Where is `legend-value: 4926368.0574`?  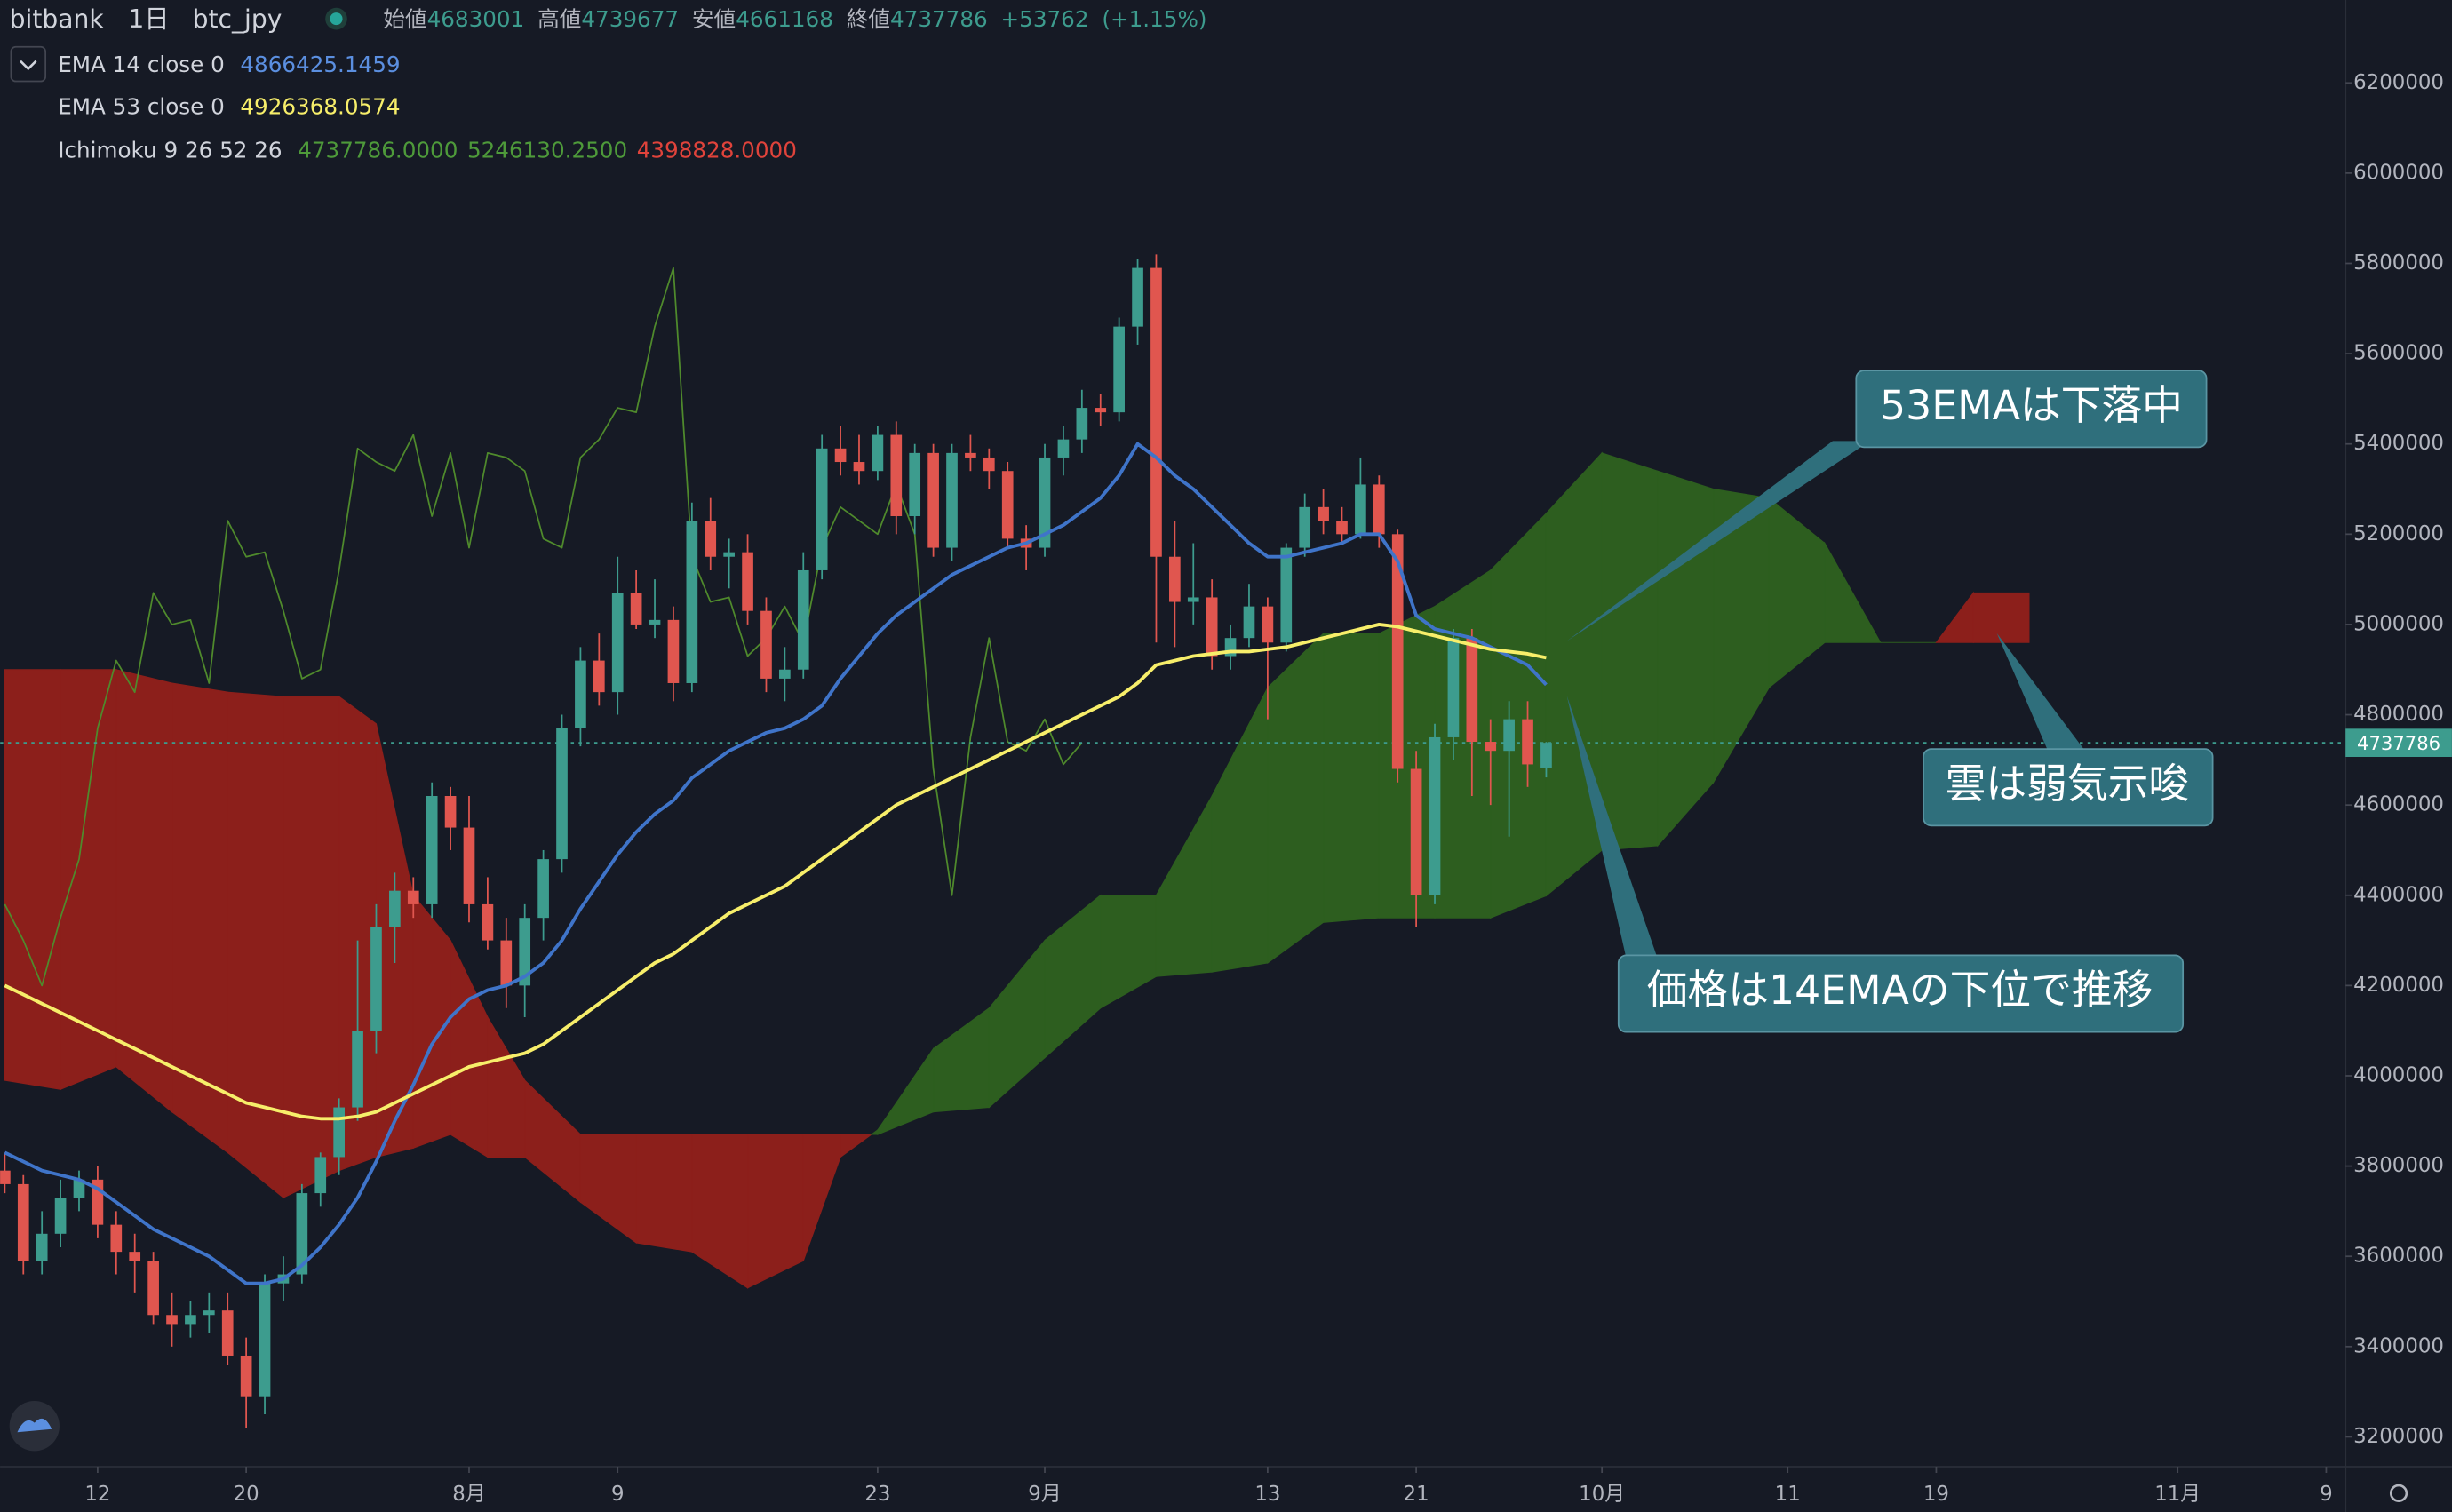 legend-value: 4926368.0574 is located at coordinates (320, 106).